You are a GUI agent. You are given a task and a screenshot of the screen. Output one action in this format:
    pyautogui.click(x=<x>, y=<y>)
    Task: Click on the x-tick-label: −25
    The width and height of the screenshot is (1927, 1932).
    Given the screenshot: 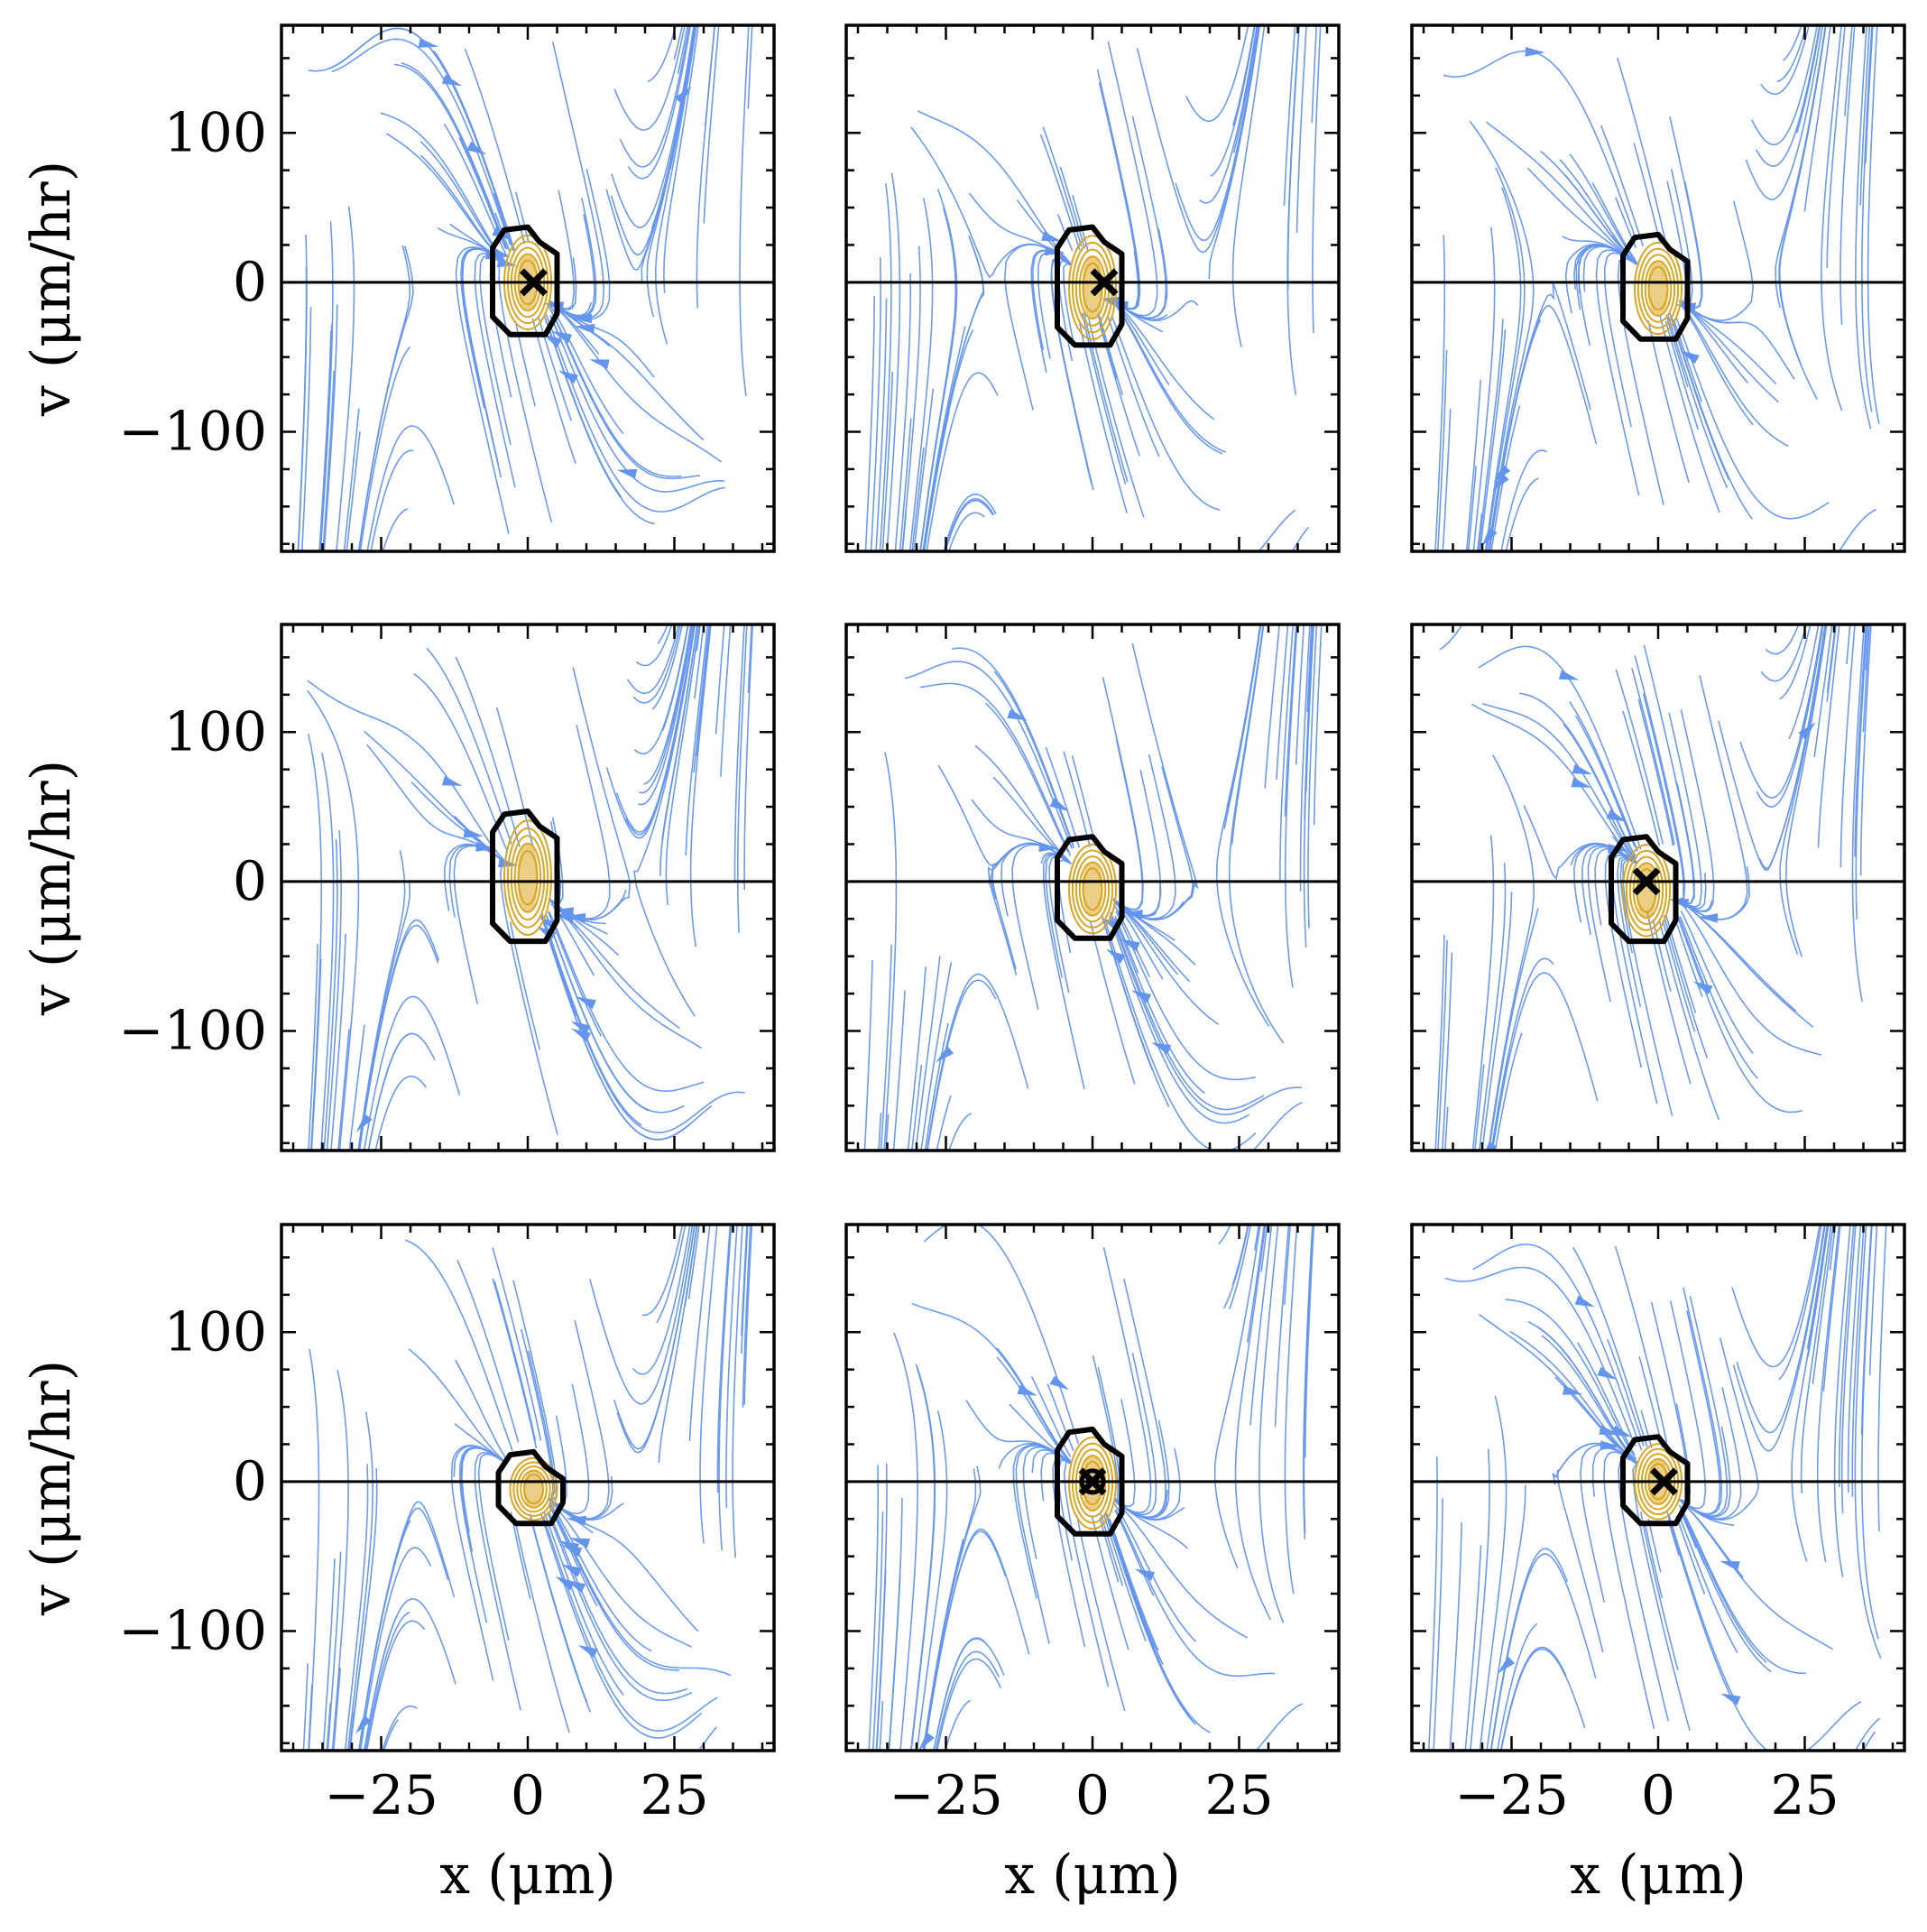 What is the action you would take?
    pyautogui.click(x=381, y=1795)
    